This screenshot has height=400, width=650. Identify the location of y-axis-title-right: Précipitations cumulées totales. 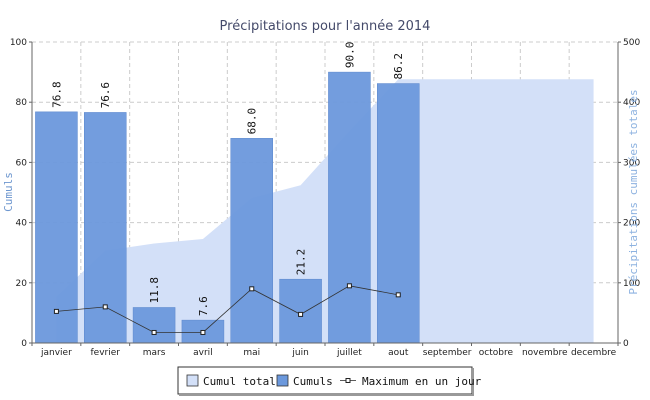
(633, 191).